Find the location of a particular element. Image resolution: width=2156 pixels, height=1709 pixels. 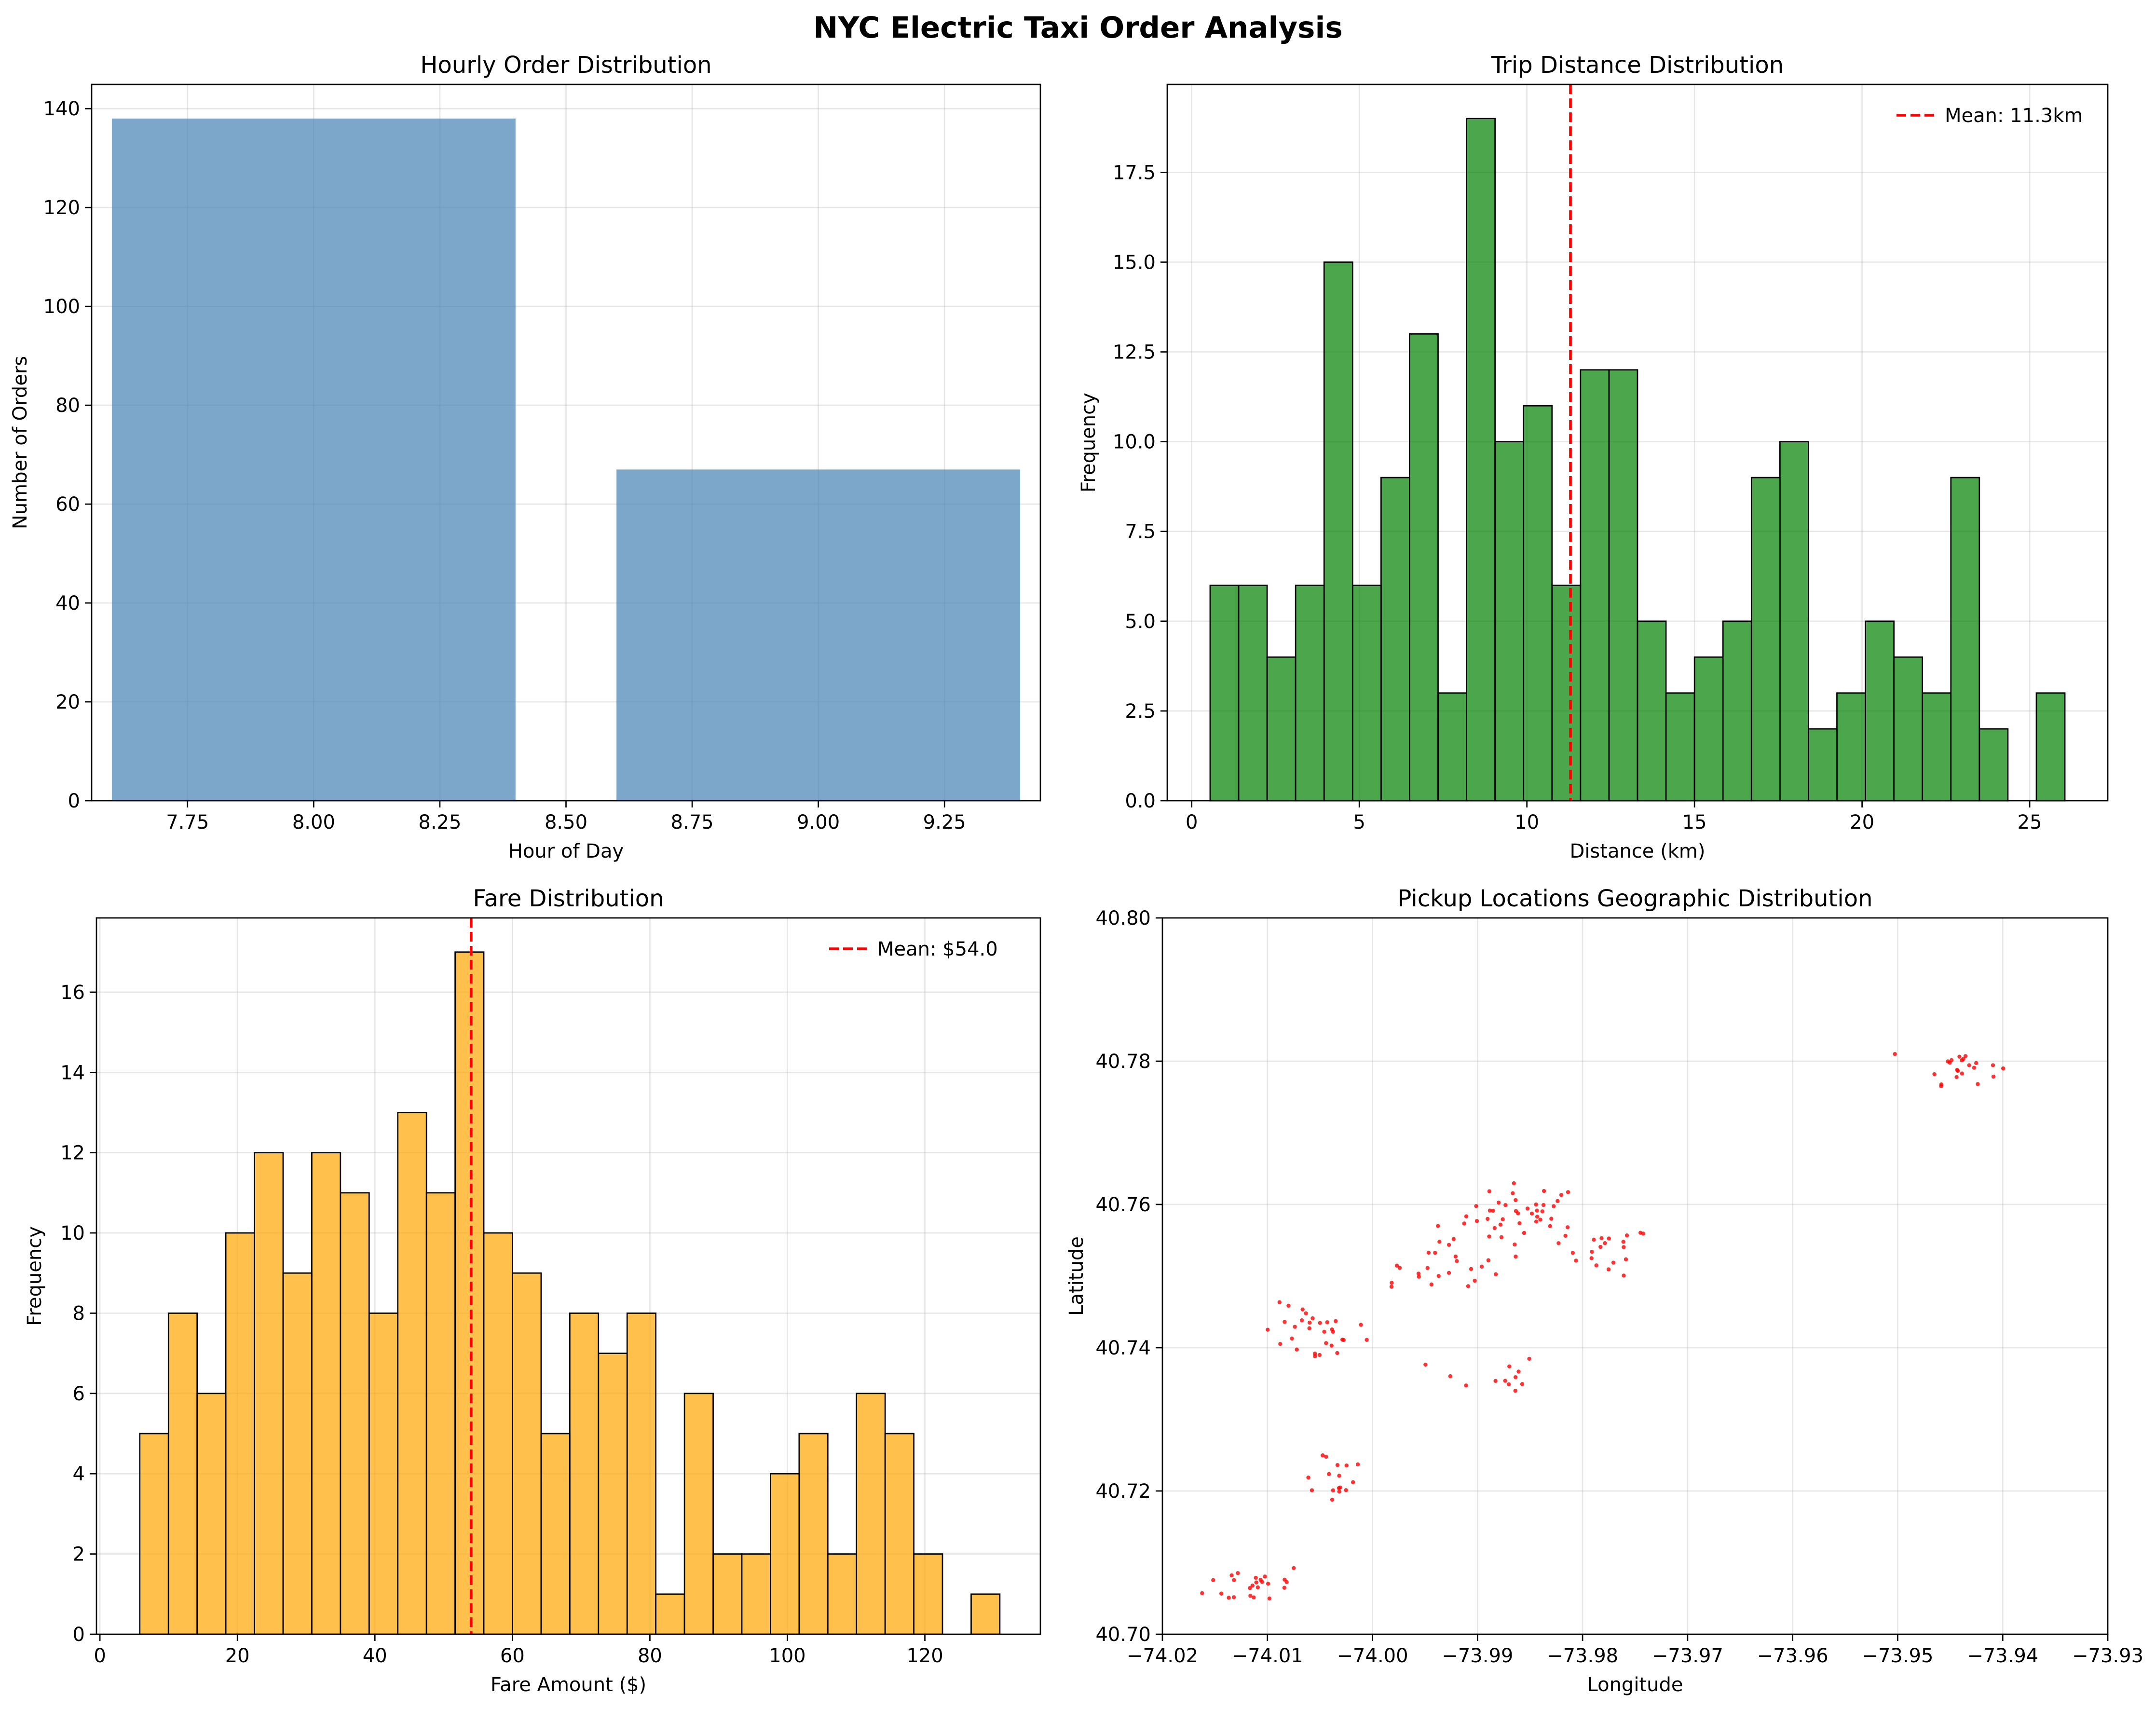

fare-y-tick-label: 16 is located at coordinates (72, 993).